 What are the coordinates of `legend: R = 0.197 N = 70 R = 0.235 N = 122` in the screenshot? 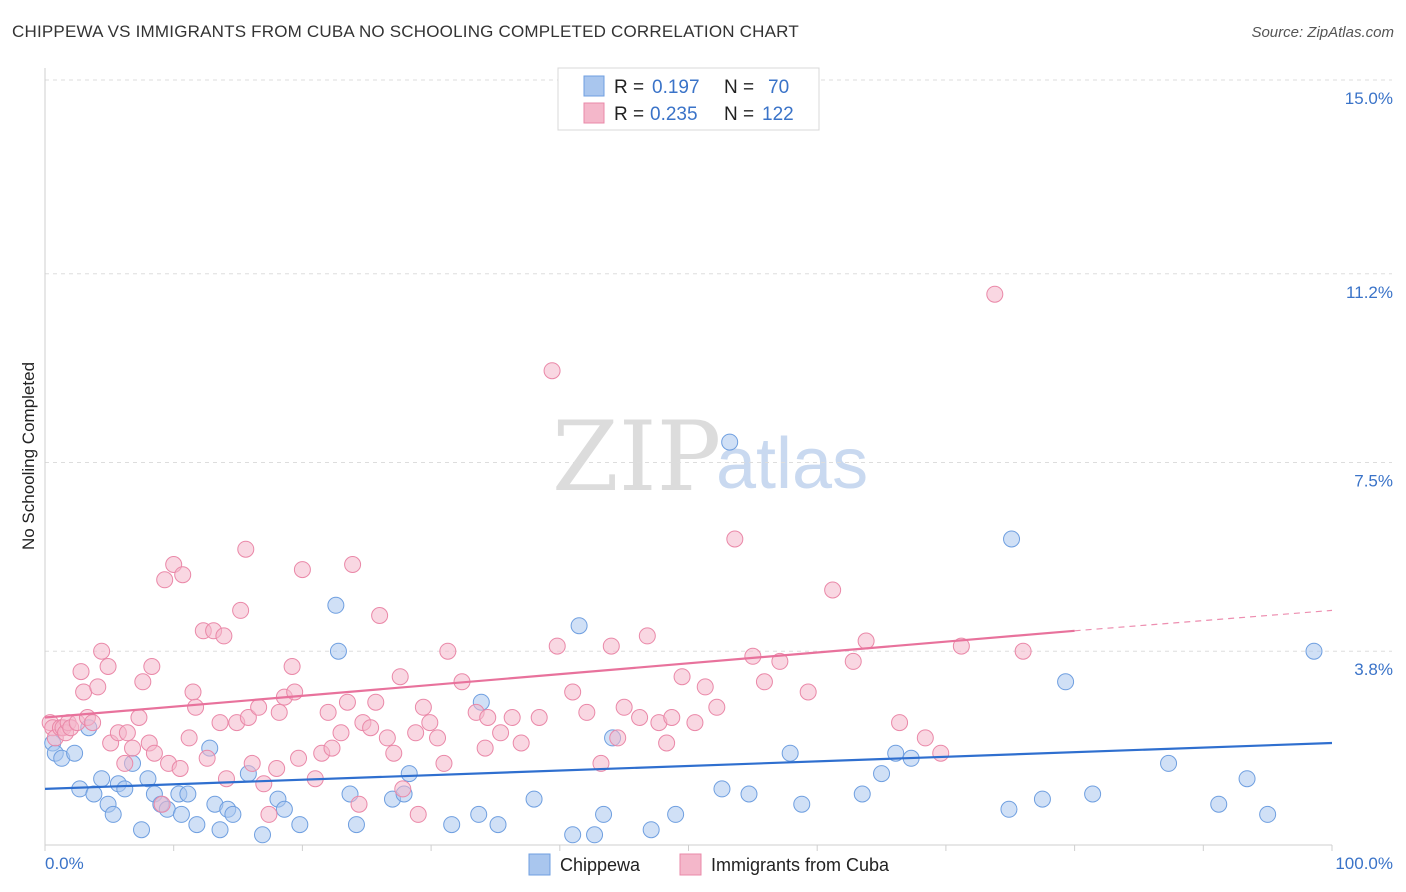 It's located at (688, 99).